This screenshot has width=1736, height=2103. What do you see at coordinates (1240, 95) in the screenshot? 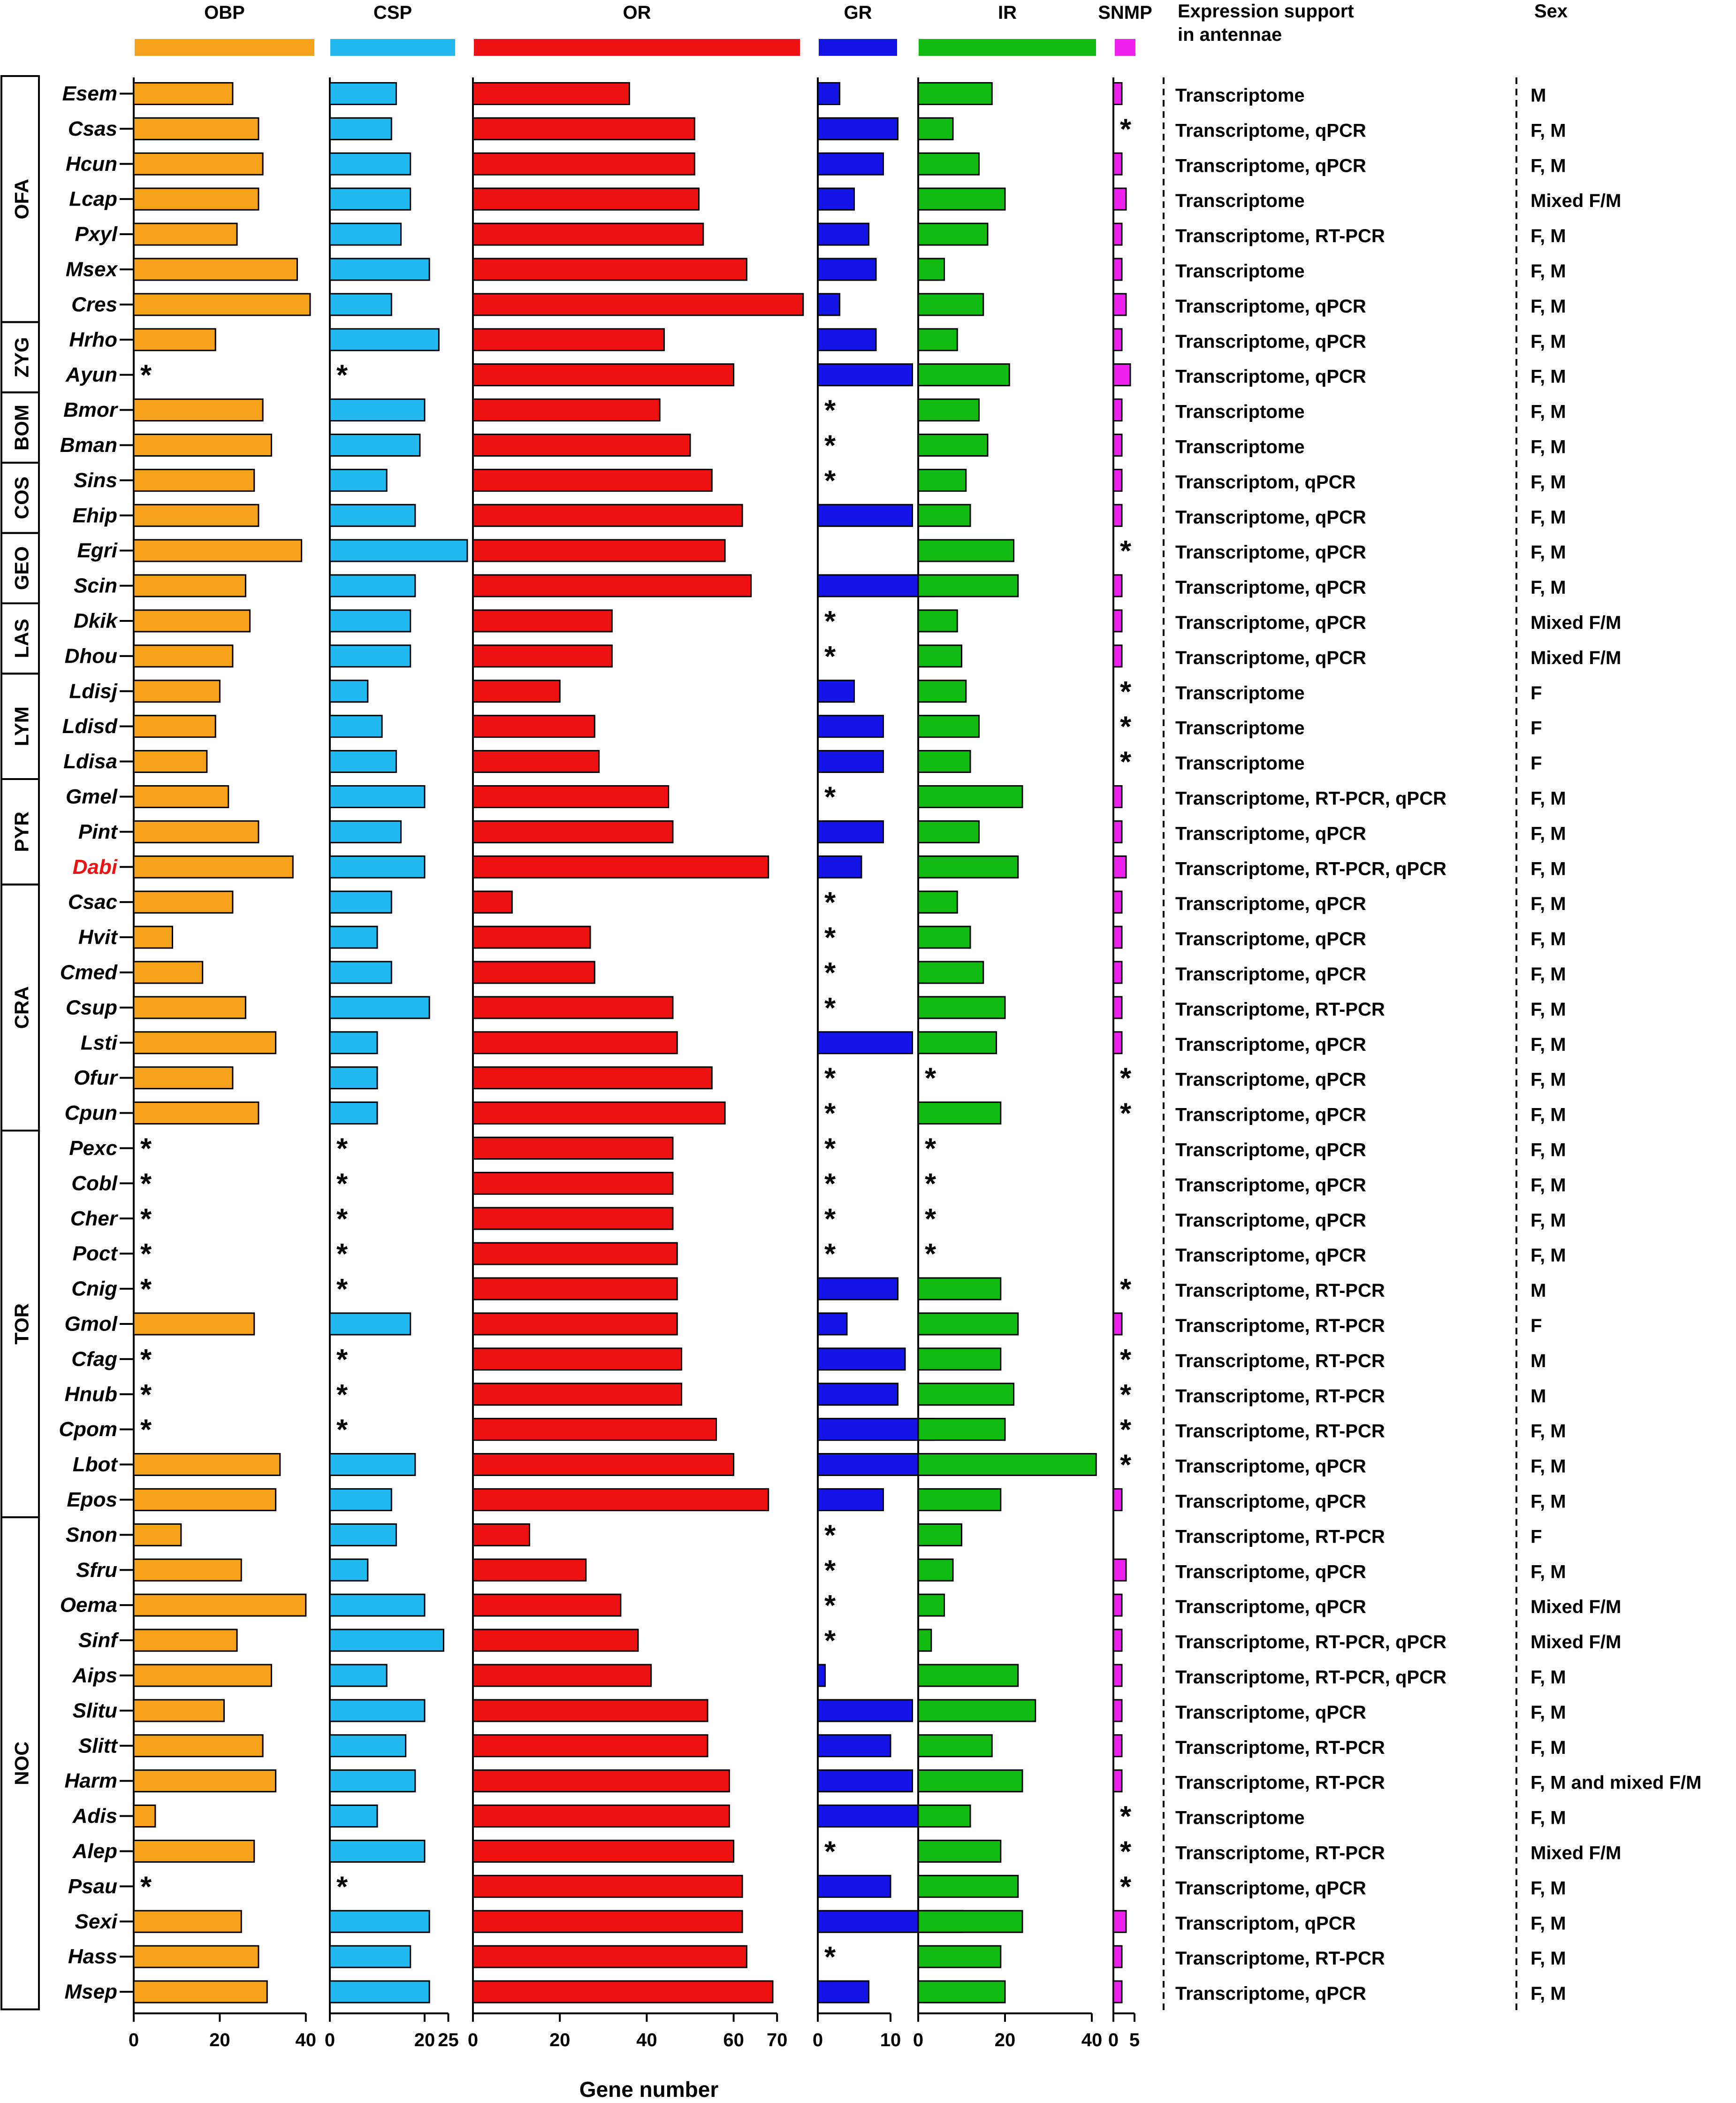
I see `expression-cell: Transcriptome` at bounding box center [1240, 95].